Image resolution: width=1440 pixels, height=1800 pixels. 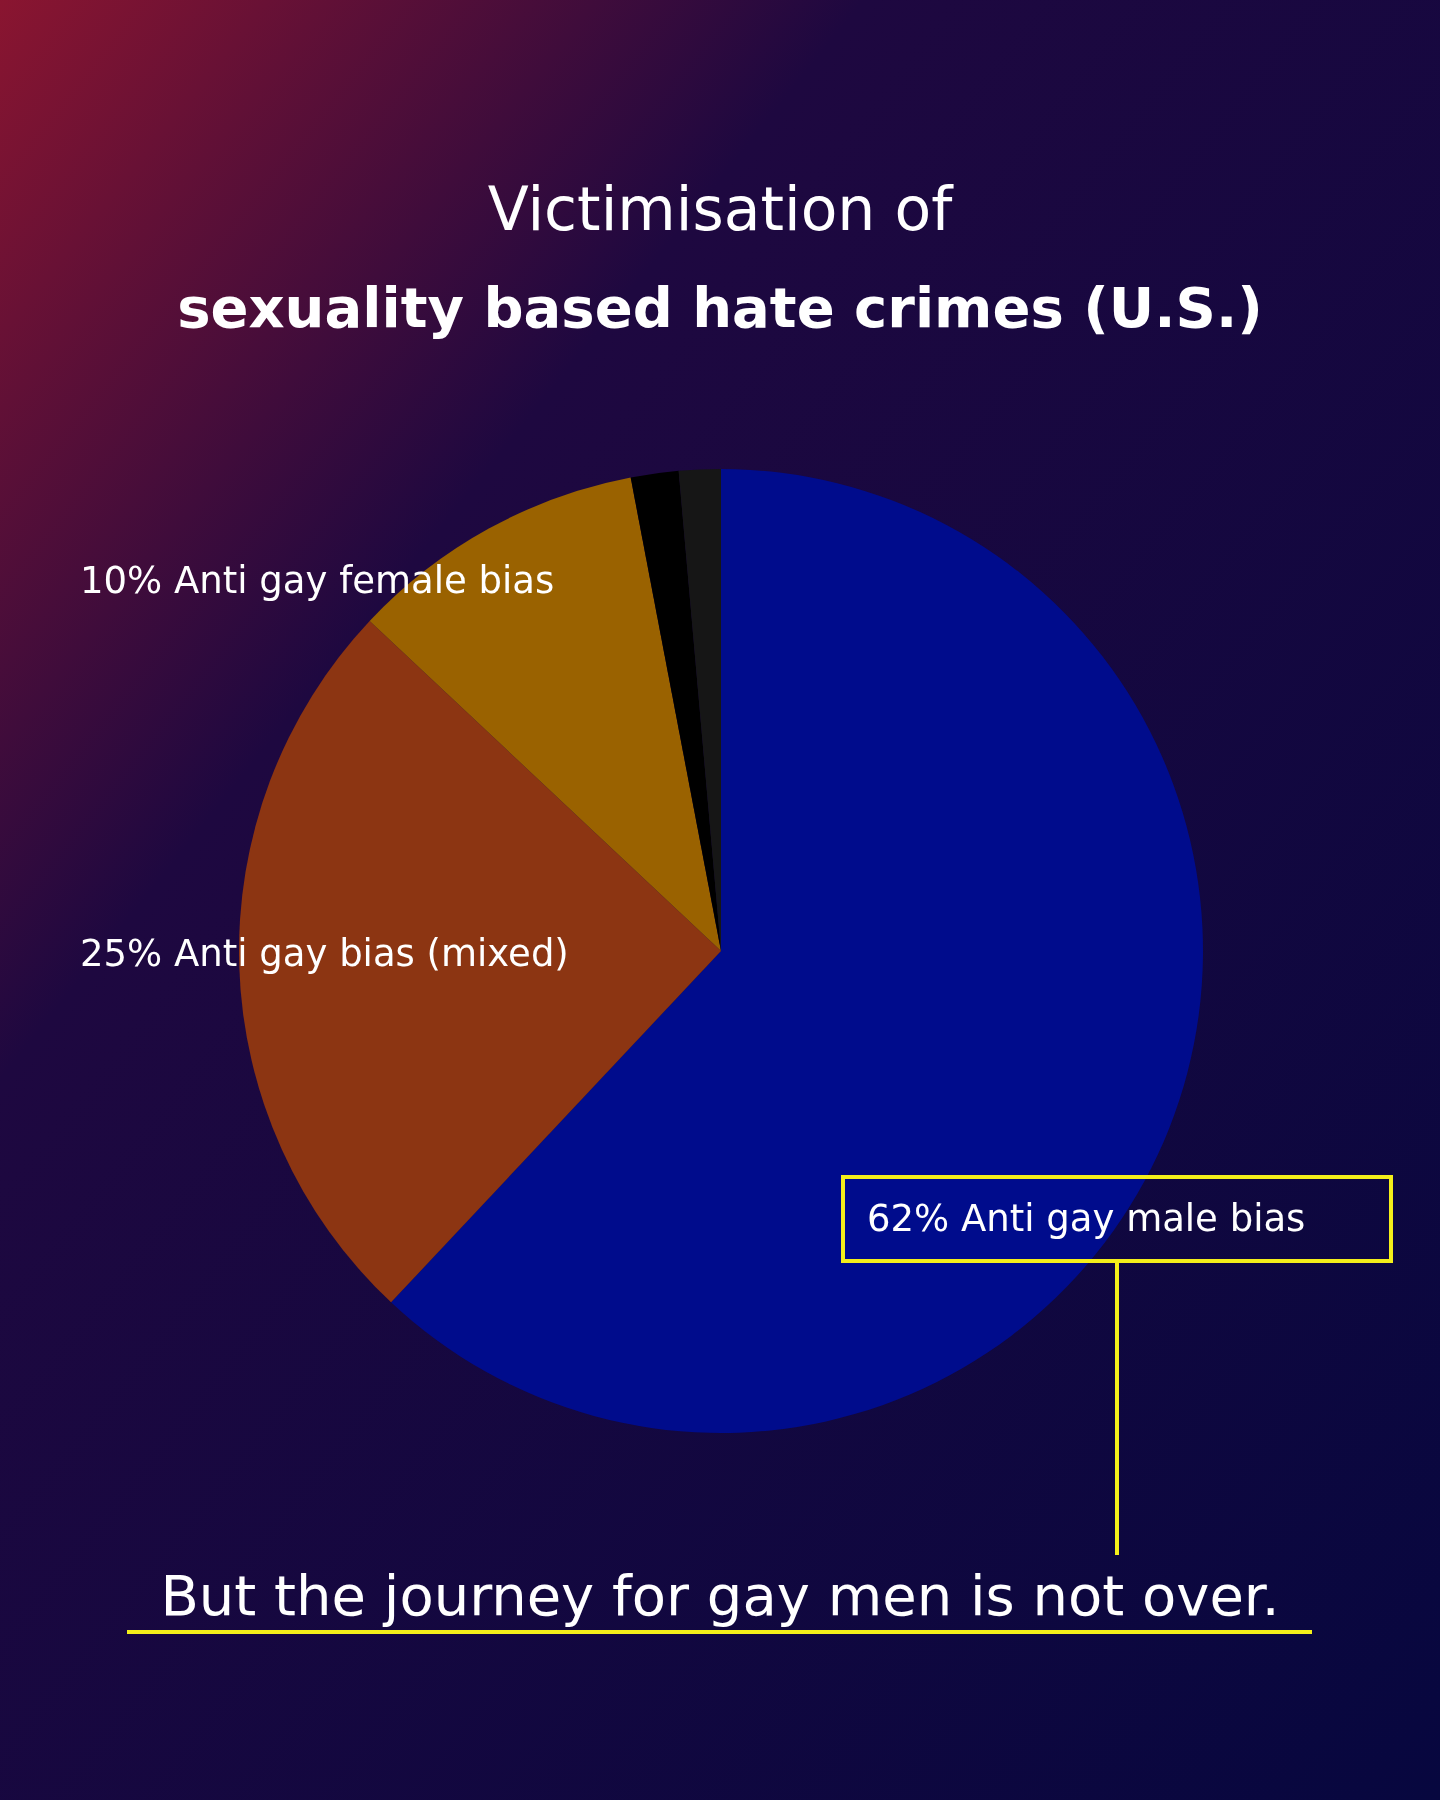 What do you see at coordinates (720, 307) in the screenshot?
I see `chart-subtitle: sexuality based hate crimes (U.S.)` at bounding box center [720, 307].